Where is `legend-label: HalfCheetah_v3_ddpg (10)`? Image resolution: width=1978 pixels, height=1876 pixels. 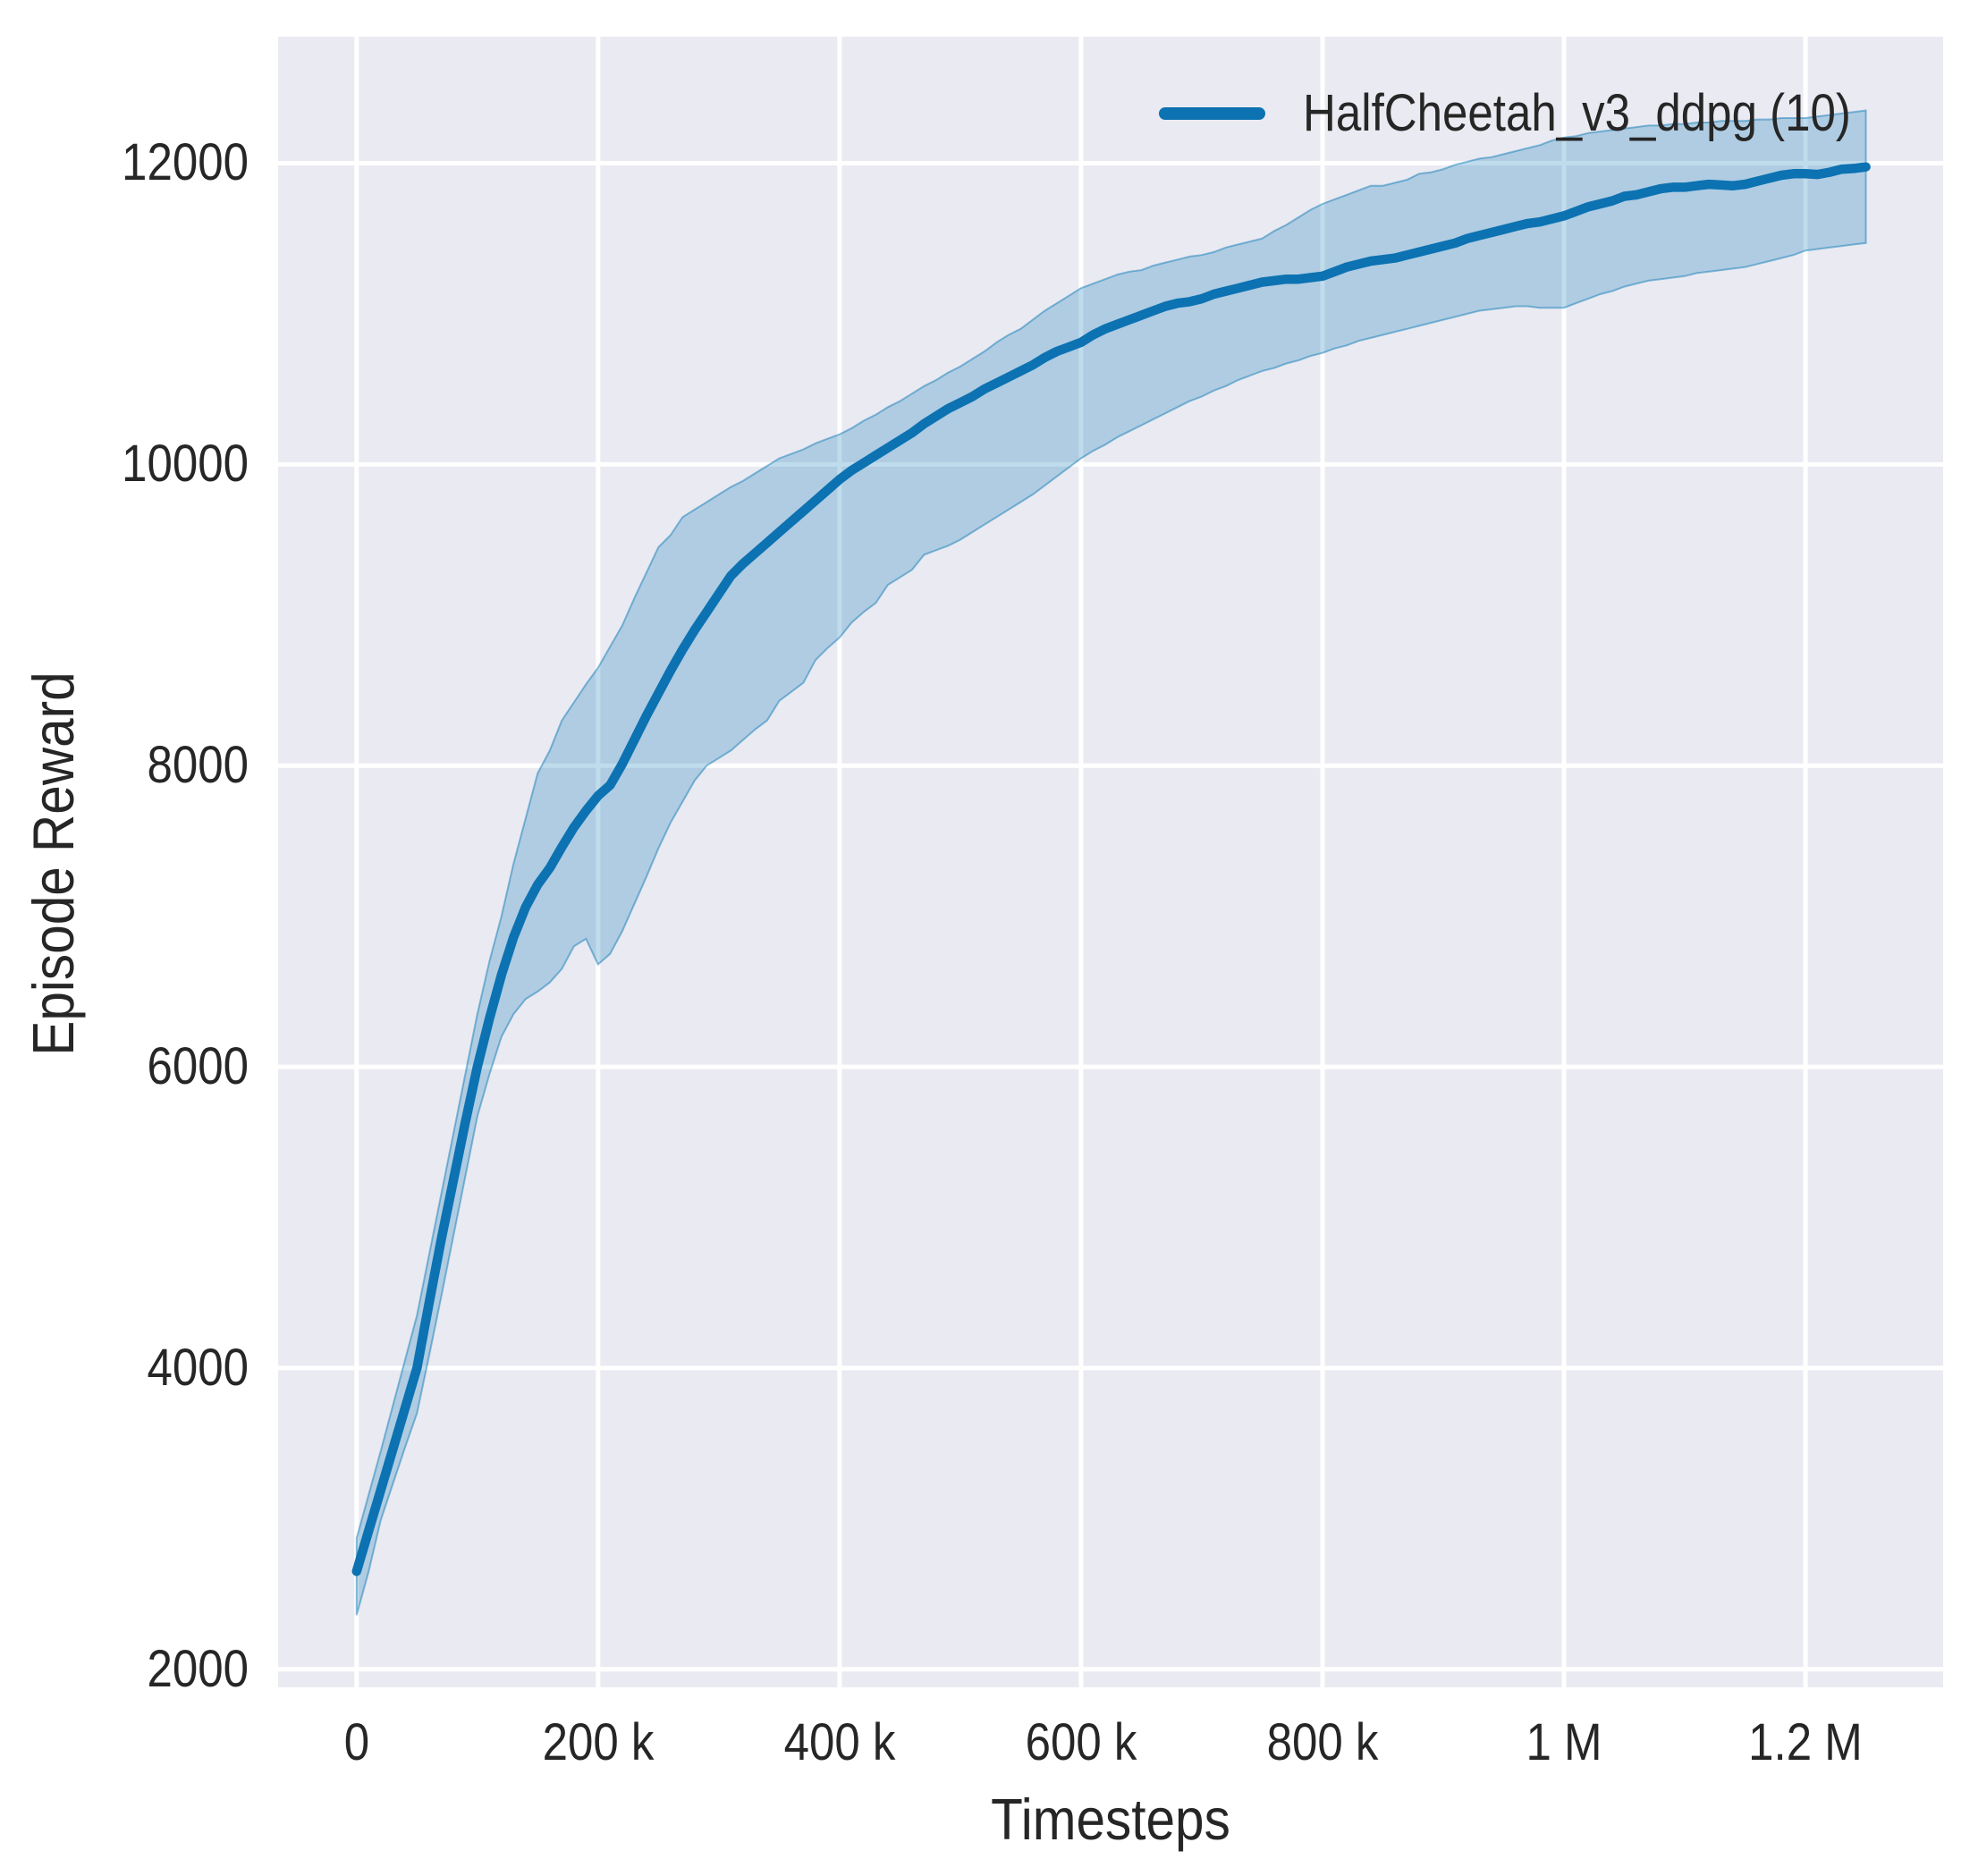
legend-label: HalfCheetah_v3_ddpg (10) is located at coordinates (1577, 113).